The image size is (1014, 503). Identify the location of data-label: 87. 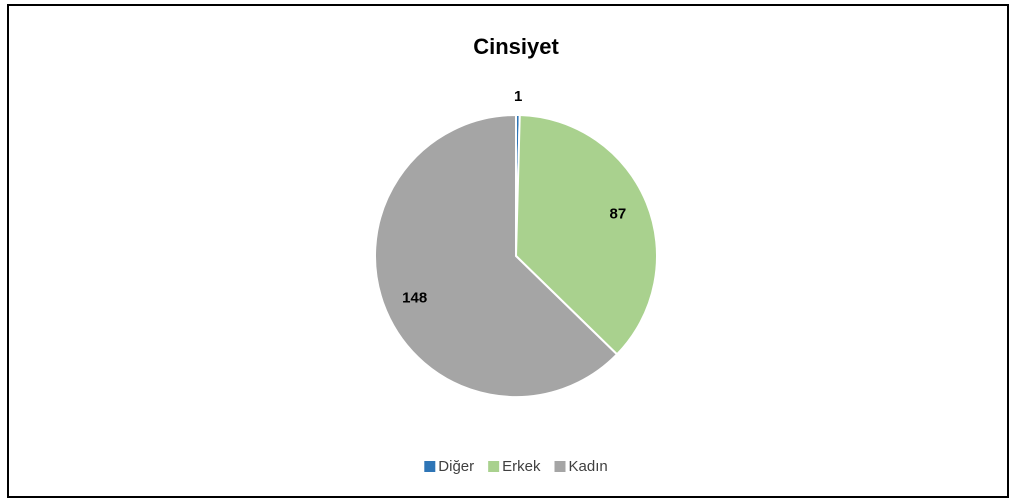
(618, 214).